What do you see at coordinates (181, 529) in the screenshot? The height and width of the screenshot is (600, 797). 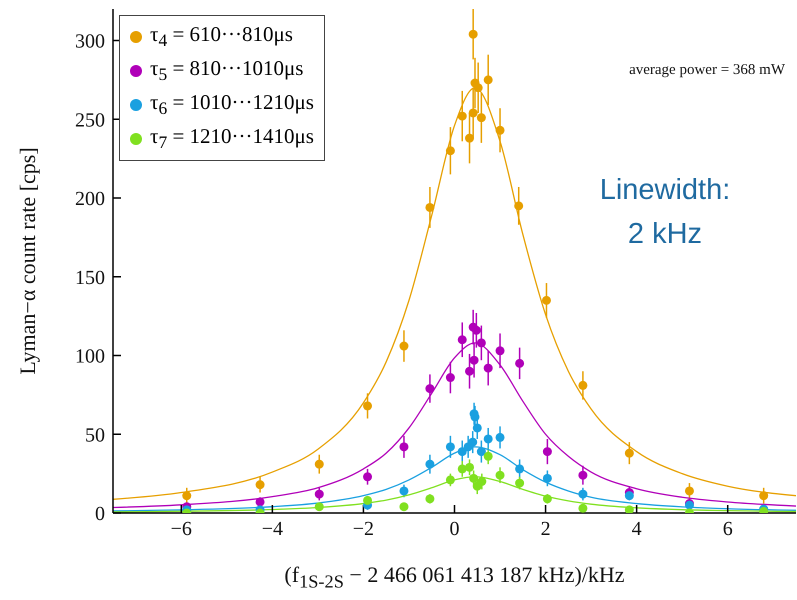 I see `x-tick-label: −6` at bounding box center [181, 529].